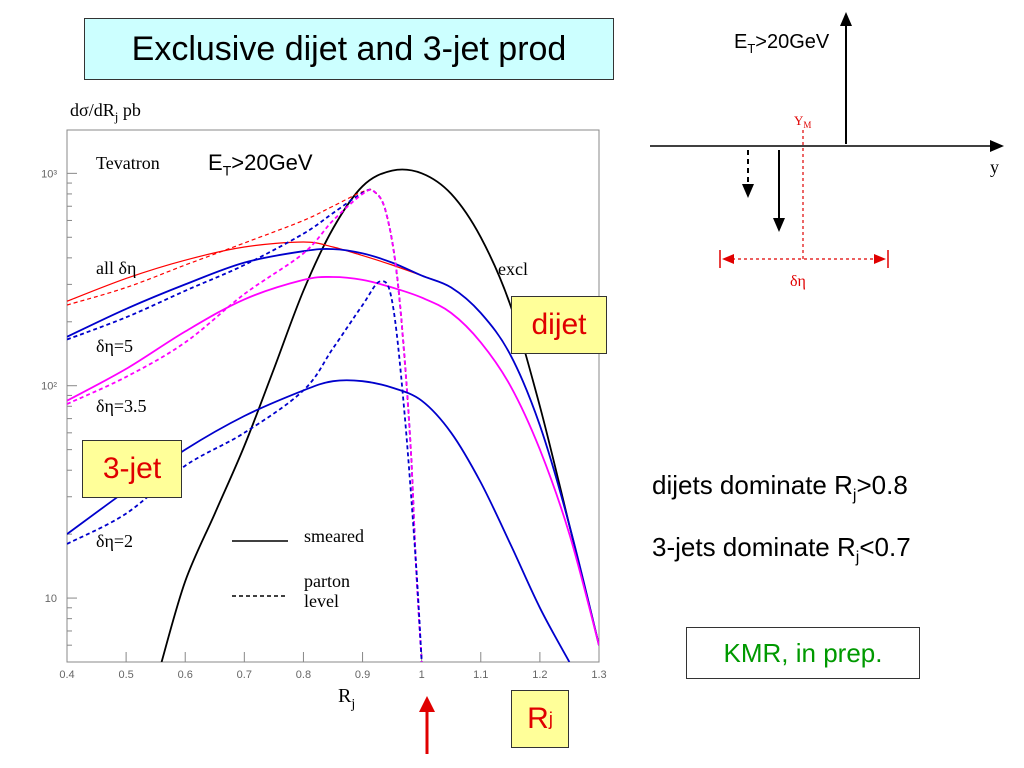 The height and width of the screenshot is (768, 1024). What do you see at coordinates (327, 581) in the screenshot?
I see `legend-dashed-line1: parton` at bounding box center [327, 581].